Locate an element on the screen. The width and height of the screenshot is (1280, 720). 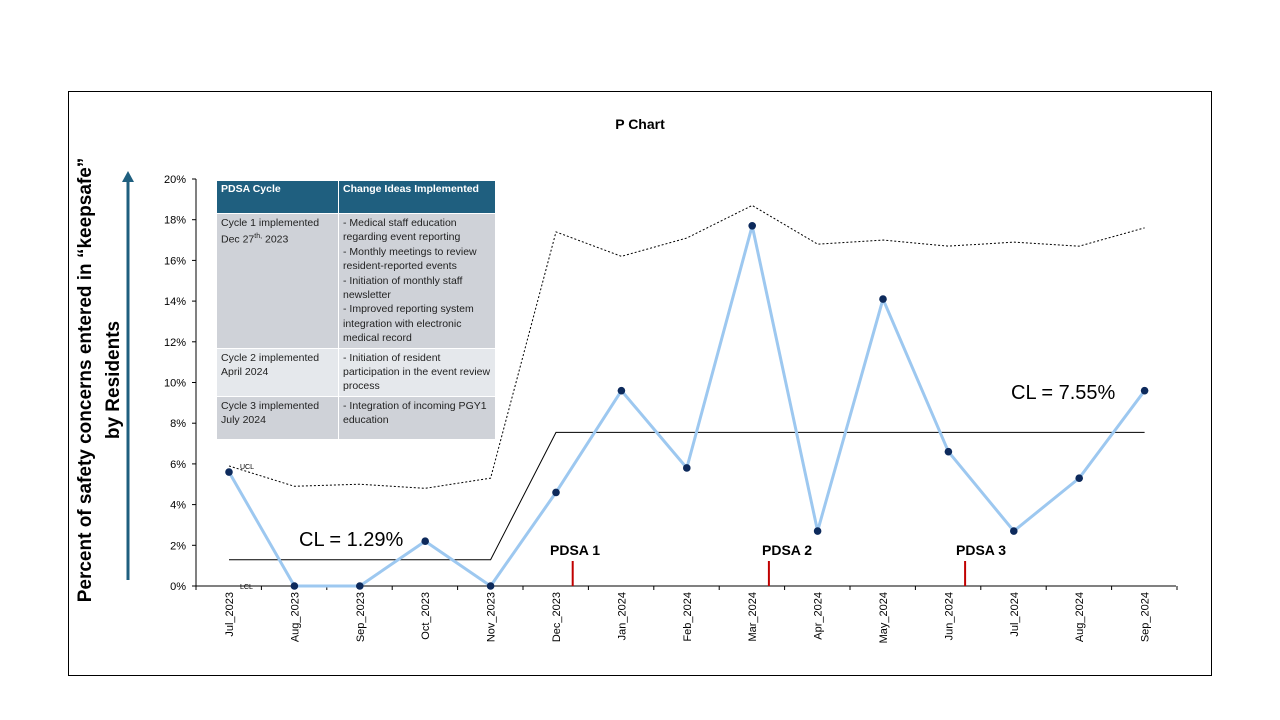
x-tick-label: Jul_2024 is located at coordinates (1015, 614).